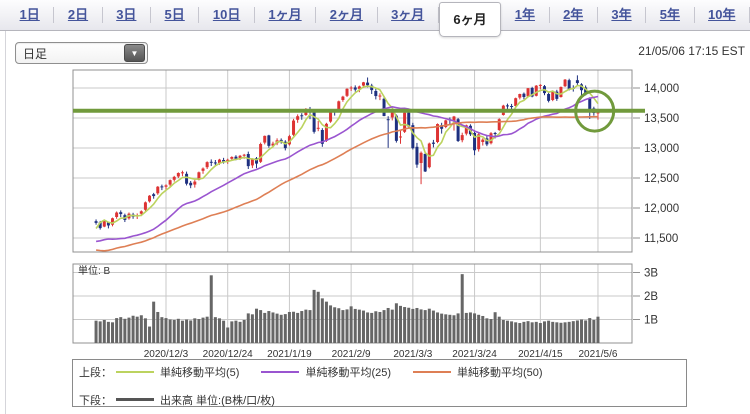 The height and width of the screenshot is (414, 750). What do you see at coordinates (661, 239) in the screenshot?
I see `svg-text: 11,500` at bounding box center [661, 239].